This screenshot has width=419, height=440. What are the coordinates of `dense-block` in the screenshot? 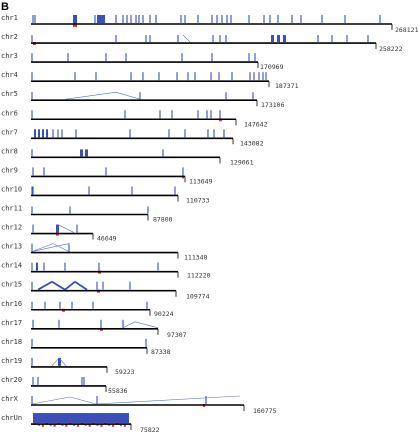 It's located at (81, 418).